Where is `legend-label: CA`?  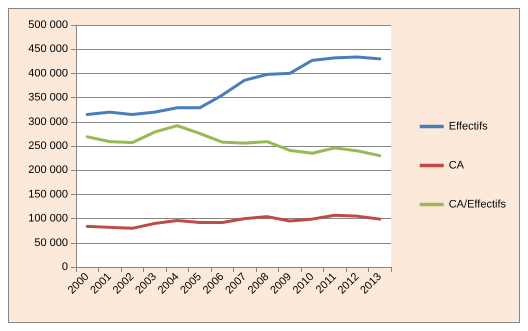 legend-label: CA is located at coordinates (456, 166).